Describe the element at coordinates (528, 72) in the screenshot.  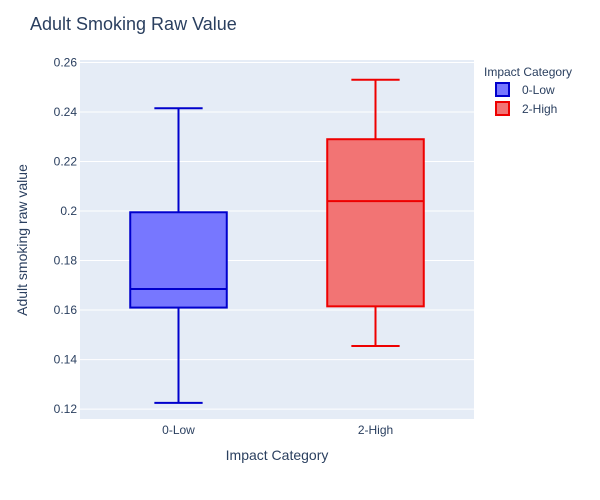
I see `legend-title: Impact Category` at that location.